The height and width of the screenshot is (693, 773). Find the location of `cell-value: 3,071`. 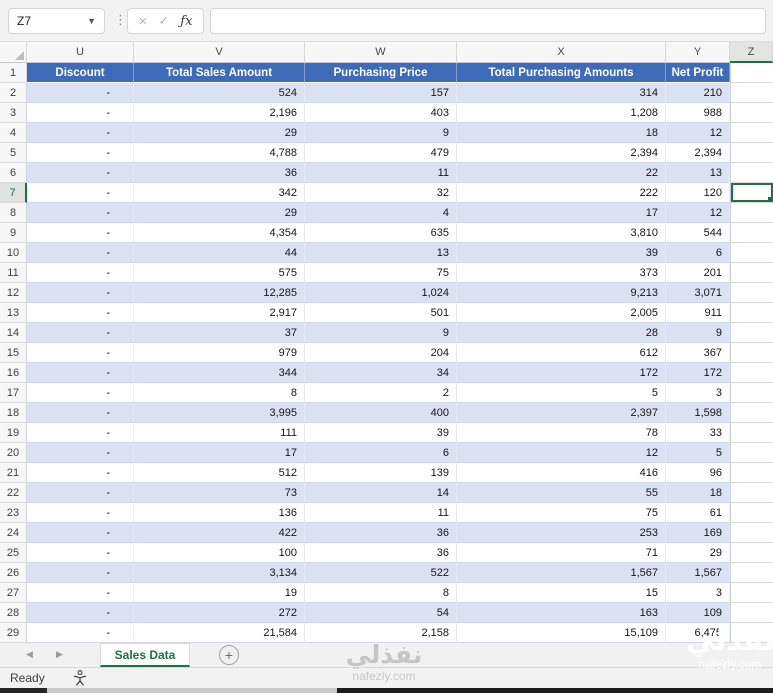

cell-value: 3,071 is located at coordinates (698, 293).